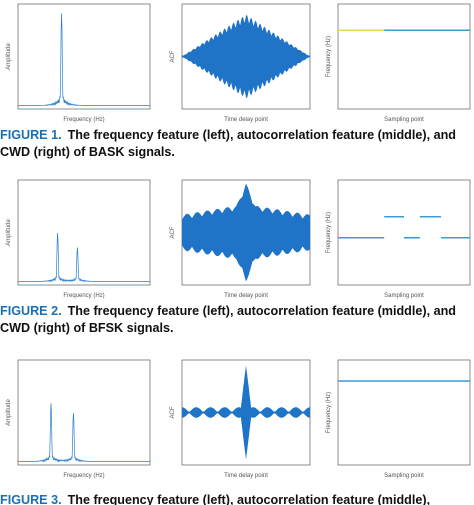  Describe the element at coordinates (31, 135) in the screenshot. I see `caption-label: FIGURE 1.` at that location.